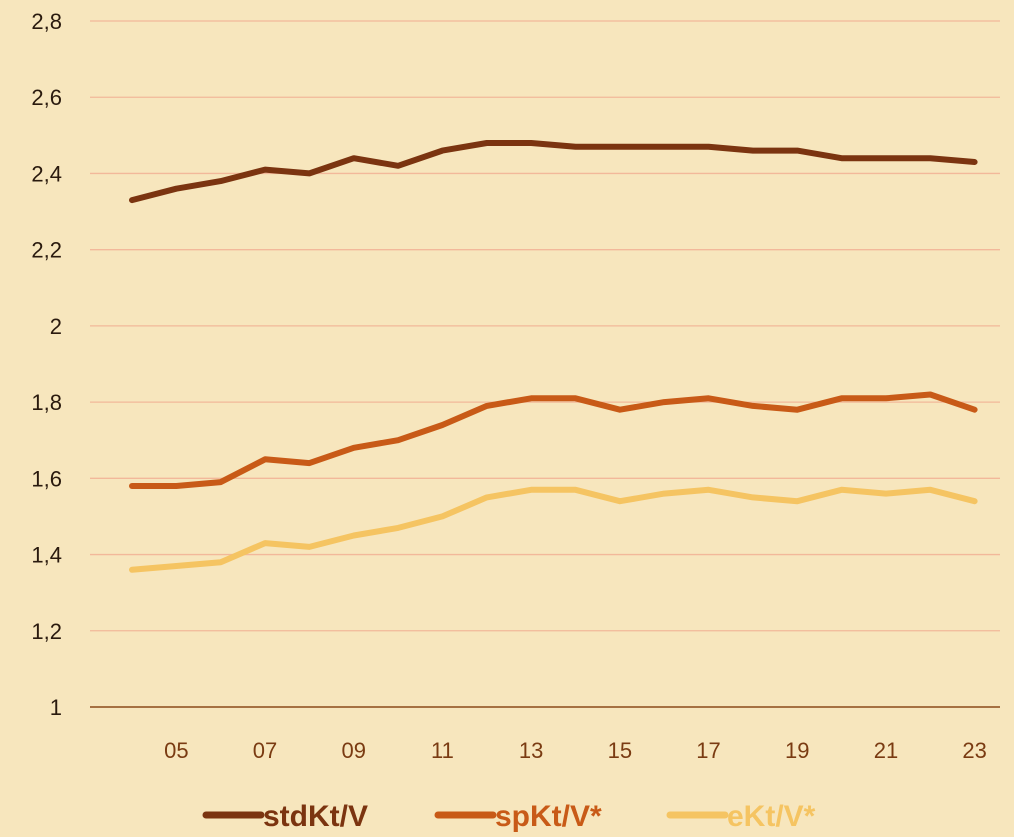 The image size is (1014, 837). Describe the element at coordinates (46, 478) in the screenshot. I see `y-tick-label: 1,6` at that location.